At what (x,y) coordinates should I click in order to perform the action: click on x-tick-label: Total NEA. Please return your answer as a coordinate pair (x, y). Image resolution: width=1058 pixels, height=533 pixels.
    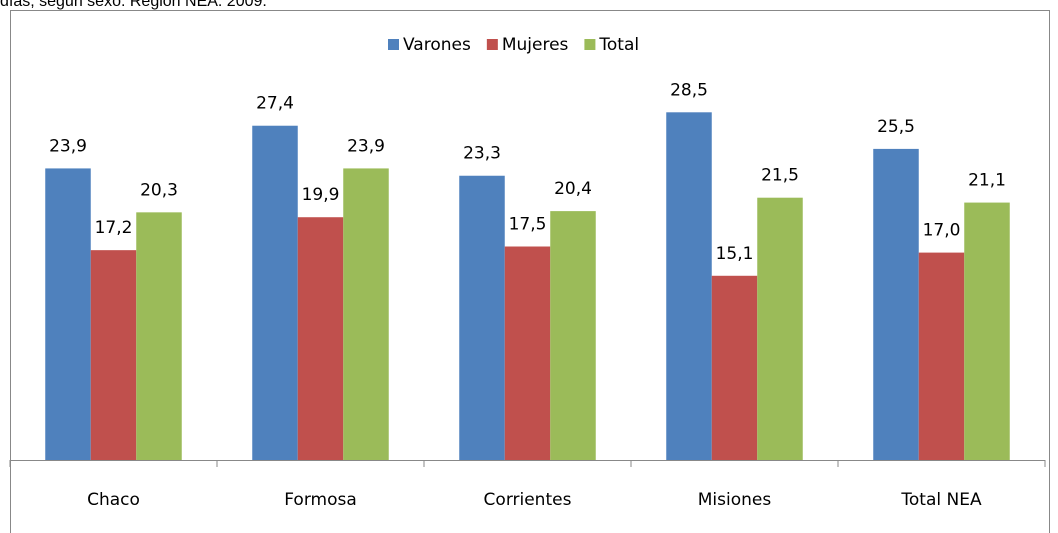
    Looking at the image, I should click on (941, 500).